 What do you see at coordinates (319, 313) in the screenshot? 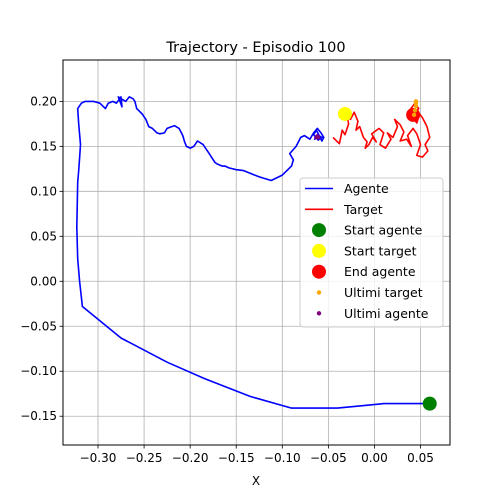
I see `legend-swatch-ultimi-agente` at bounding box center [319, 313].